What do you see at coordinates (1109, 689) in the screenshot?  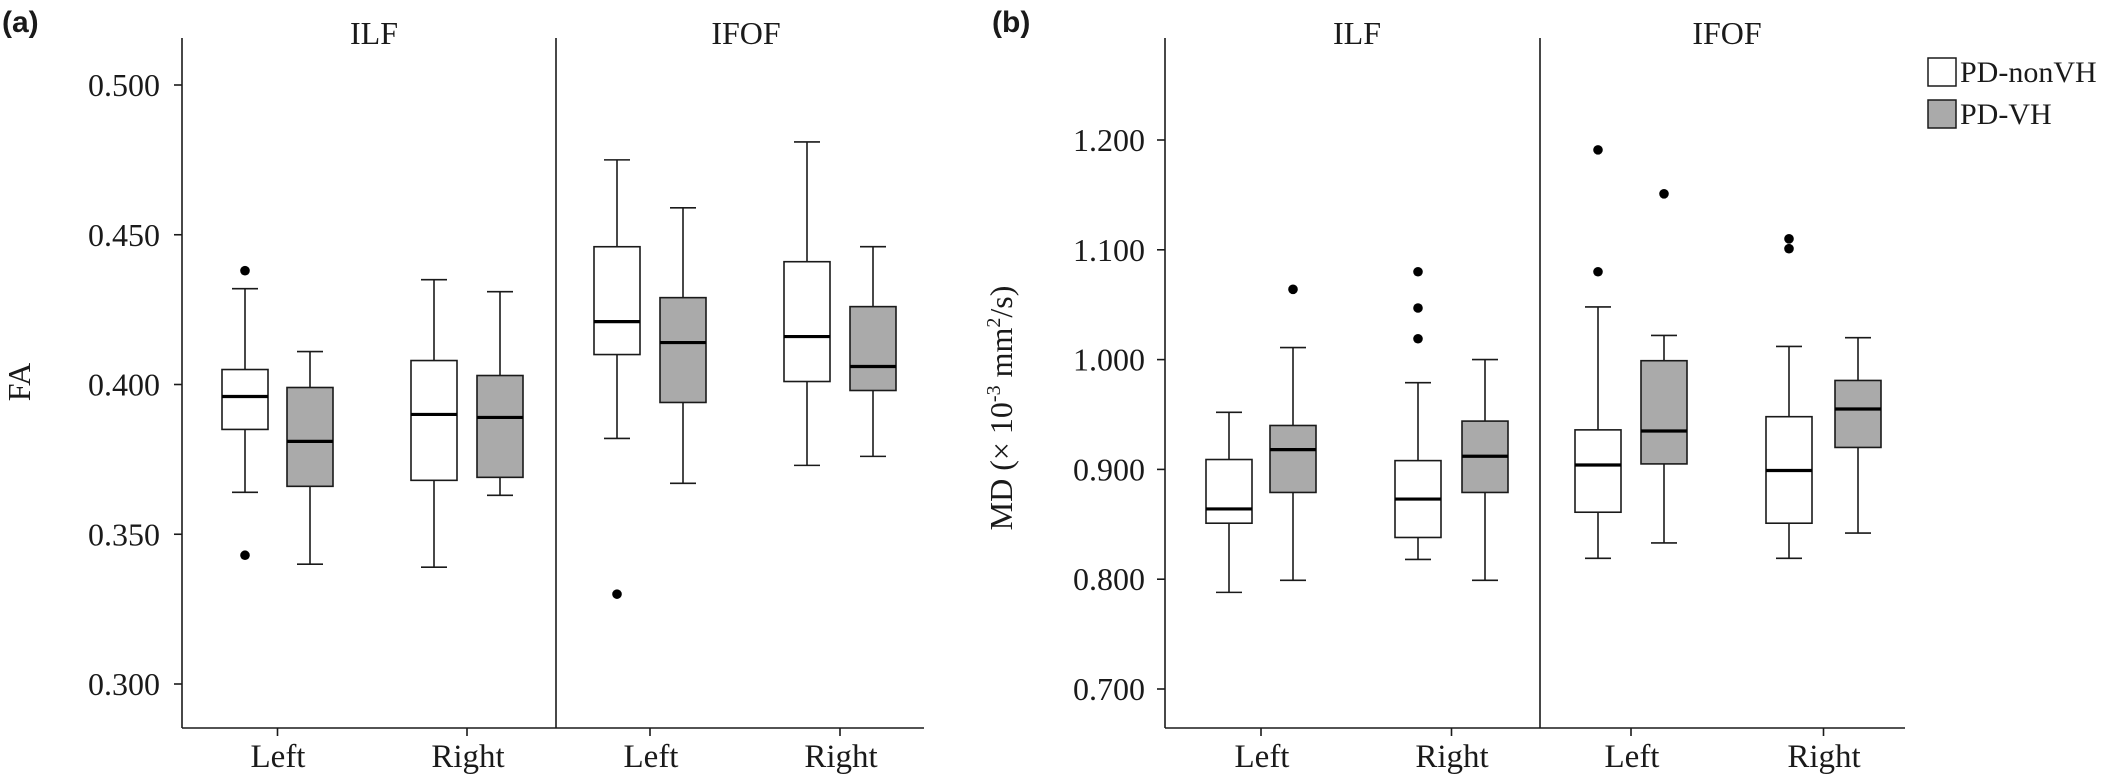 I see `panel-b-ytick-label: 0.700` at bounding box center [1109, 689].